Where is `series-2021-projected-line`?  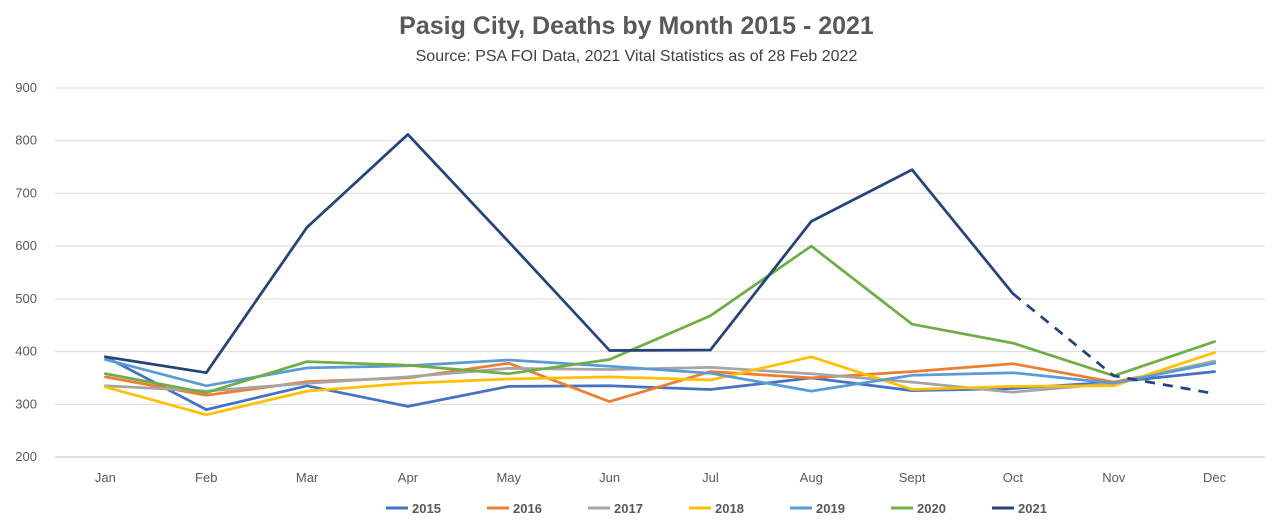
series-2021-projected-line is located at coordinates (1113, 344).